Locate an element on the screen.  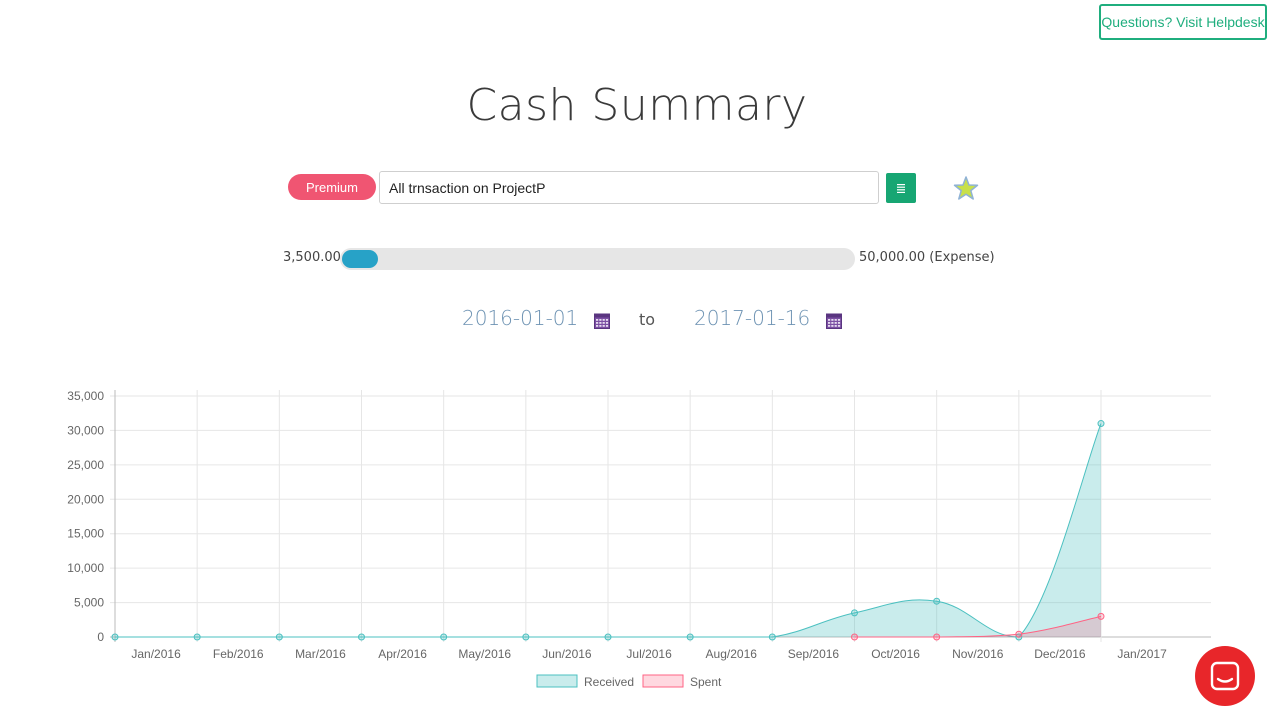
favorite-button is located at coordinates (966, 188).